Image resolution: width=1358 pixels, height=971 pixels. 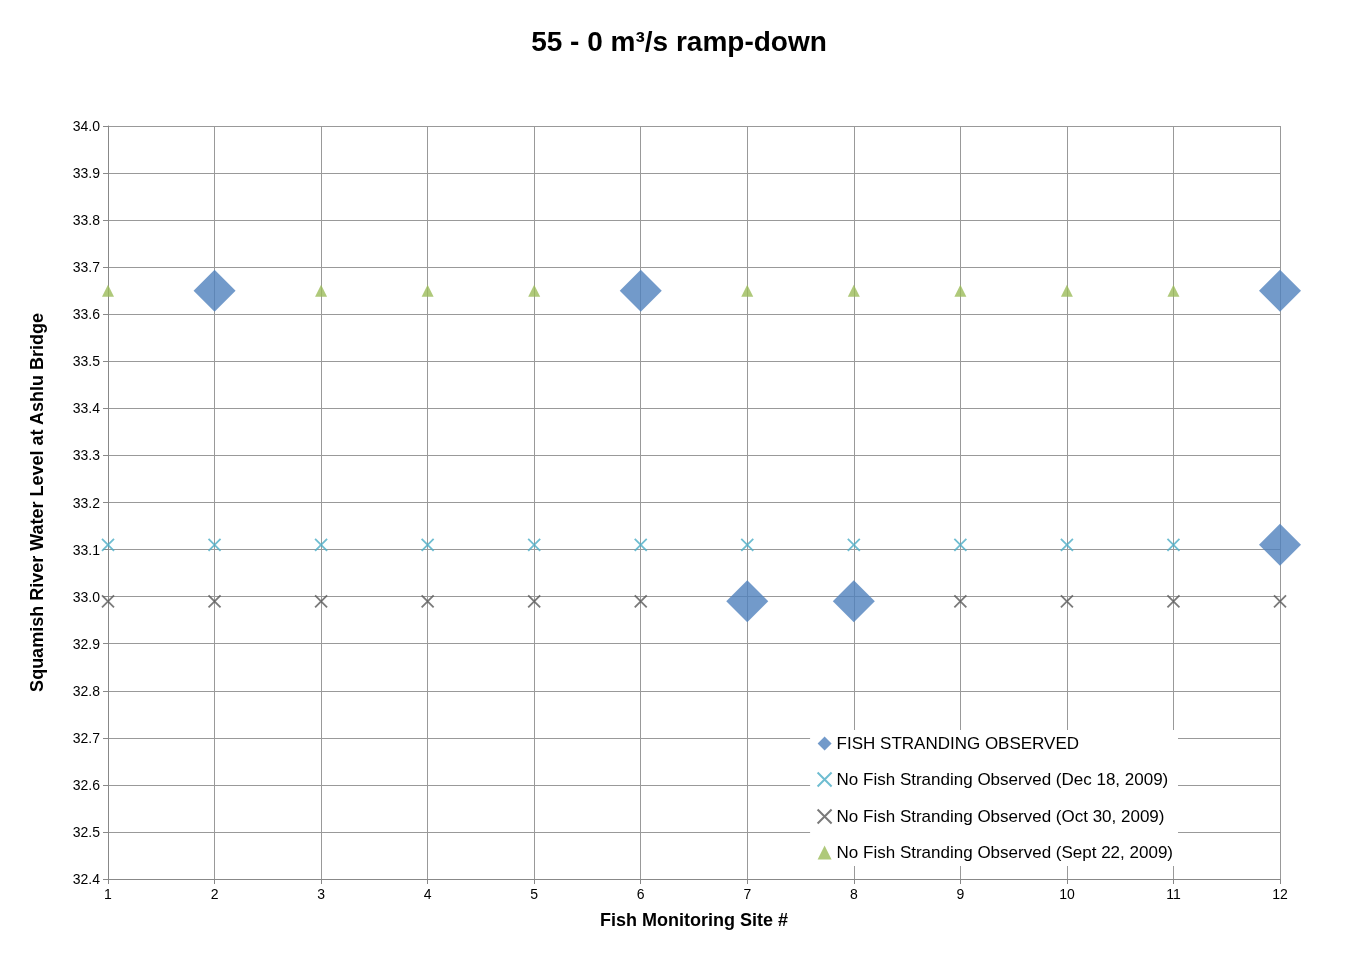 What do you see at coordinates (1002, 779) in the screenshot?
I see `legend-label: No Fish Stranding Observed (Dec 18, 2009)` at bounding box center [1002, 779].